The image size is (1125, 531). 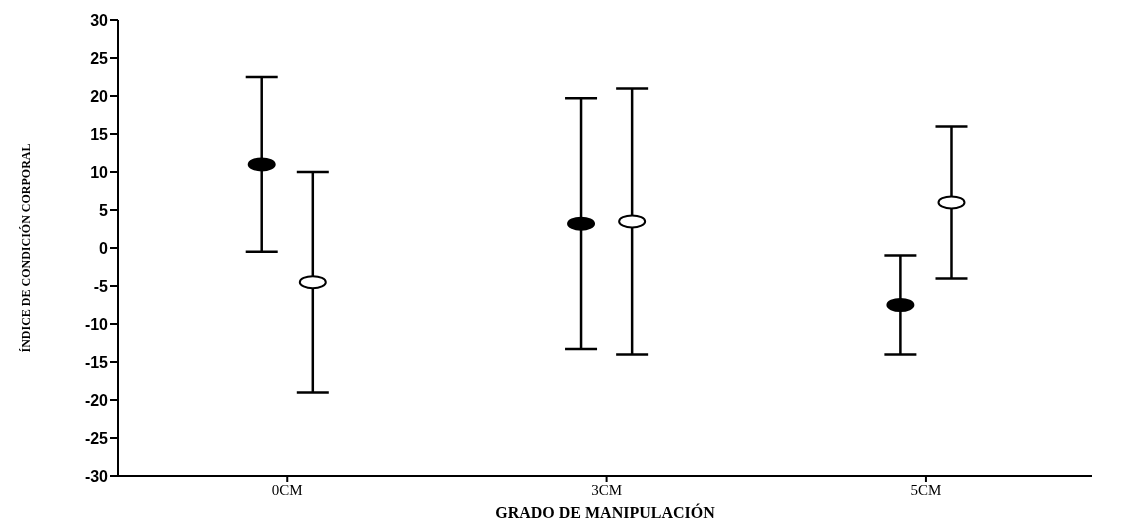 I want to click on y-tick-label: -10, so click(x=96, y=324).